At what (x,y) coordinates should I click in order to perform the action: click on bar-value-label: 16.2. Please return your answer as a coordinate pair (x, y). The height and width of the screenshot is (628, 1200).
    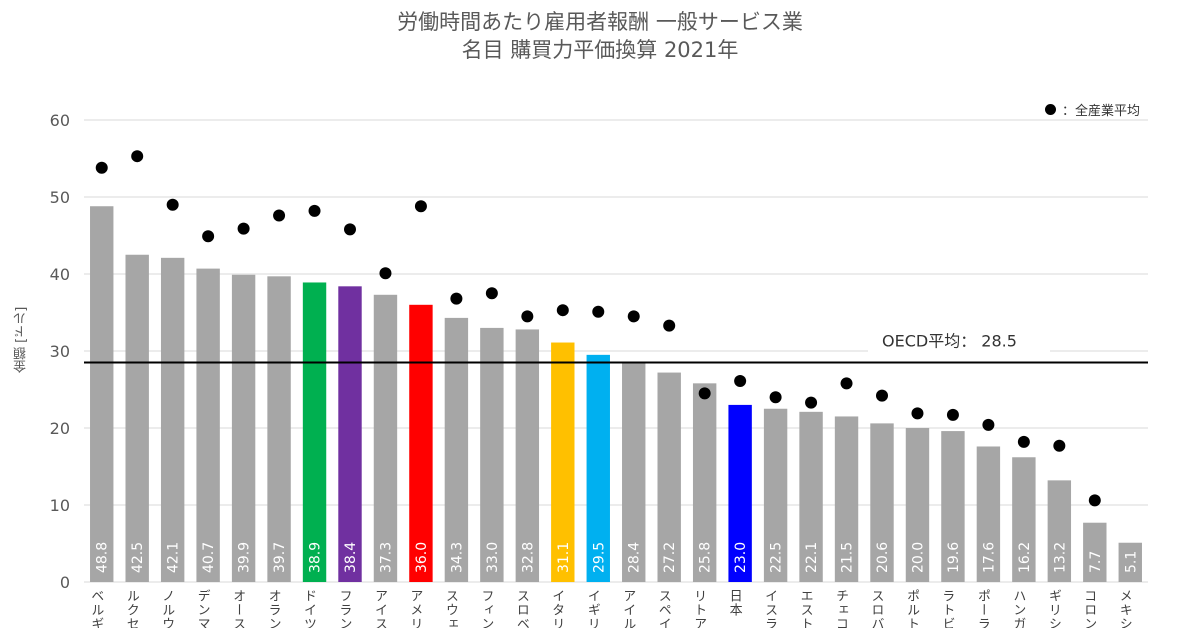
    Looking at the image, I should click on (1025, 557).